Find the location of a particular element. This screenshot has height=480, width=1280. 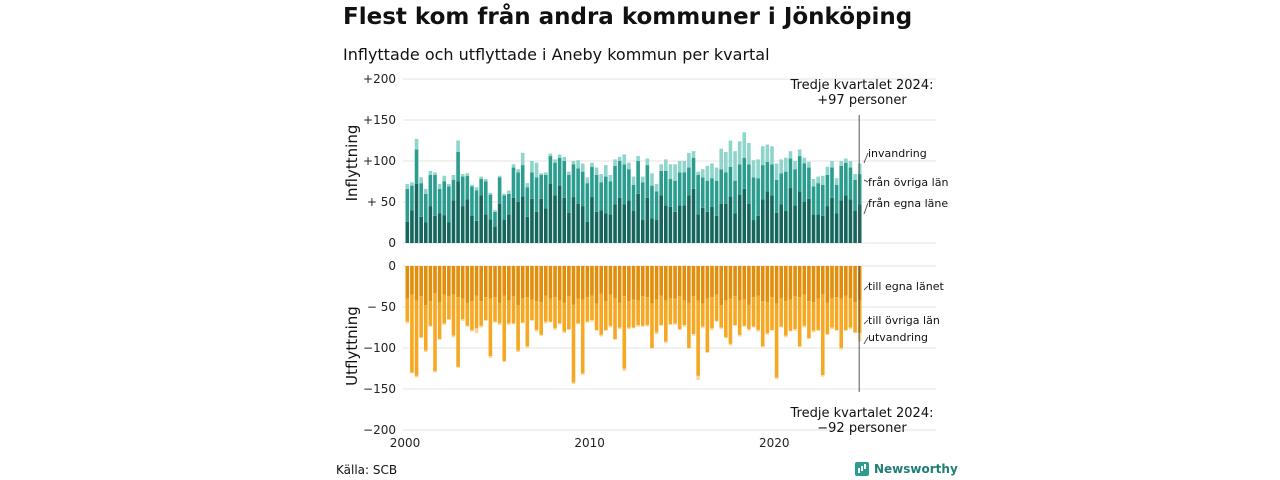

y-tick-label: −200 is located at coordinates (379, 430).